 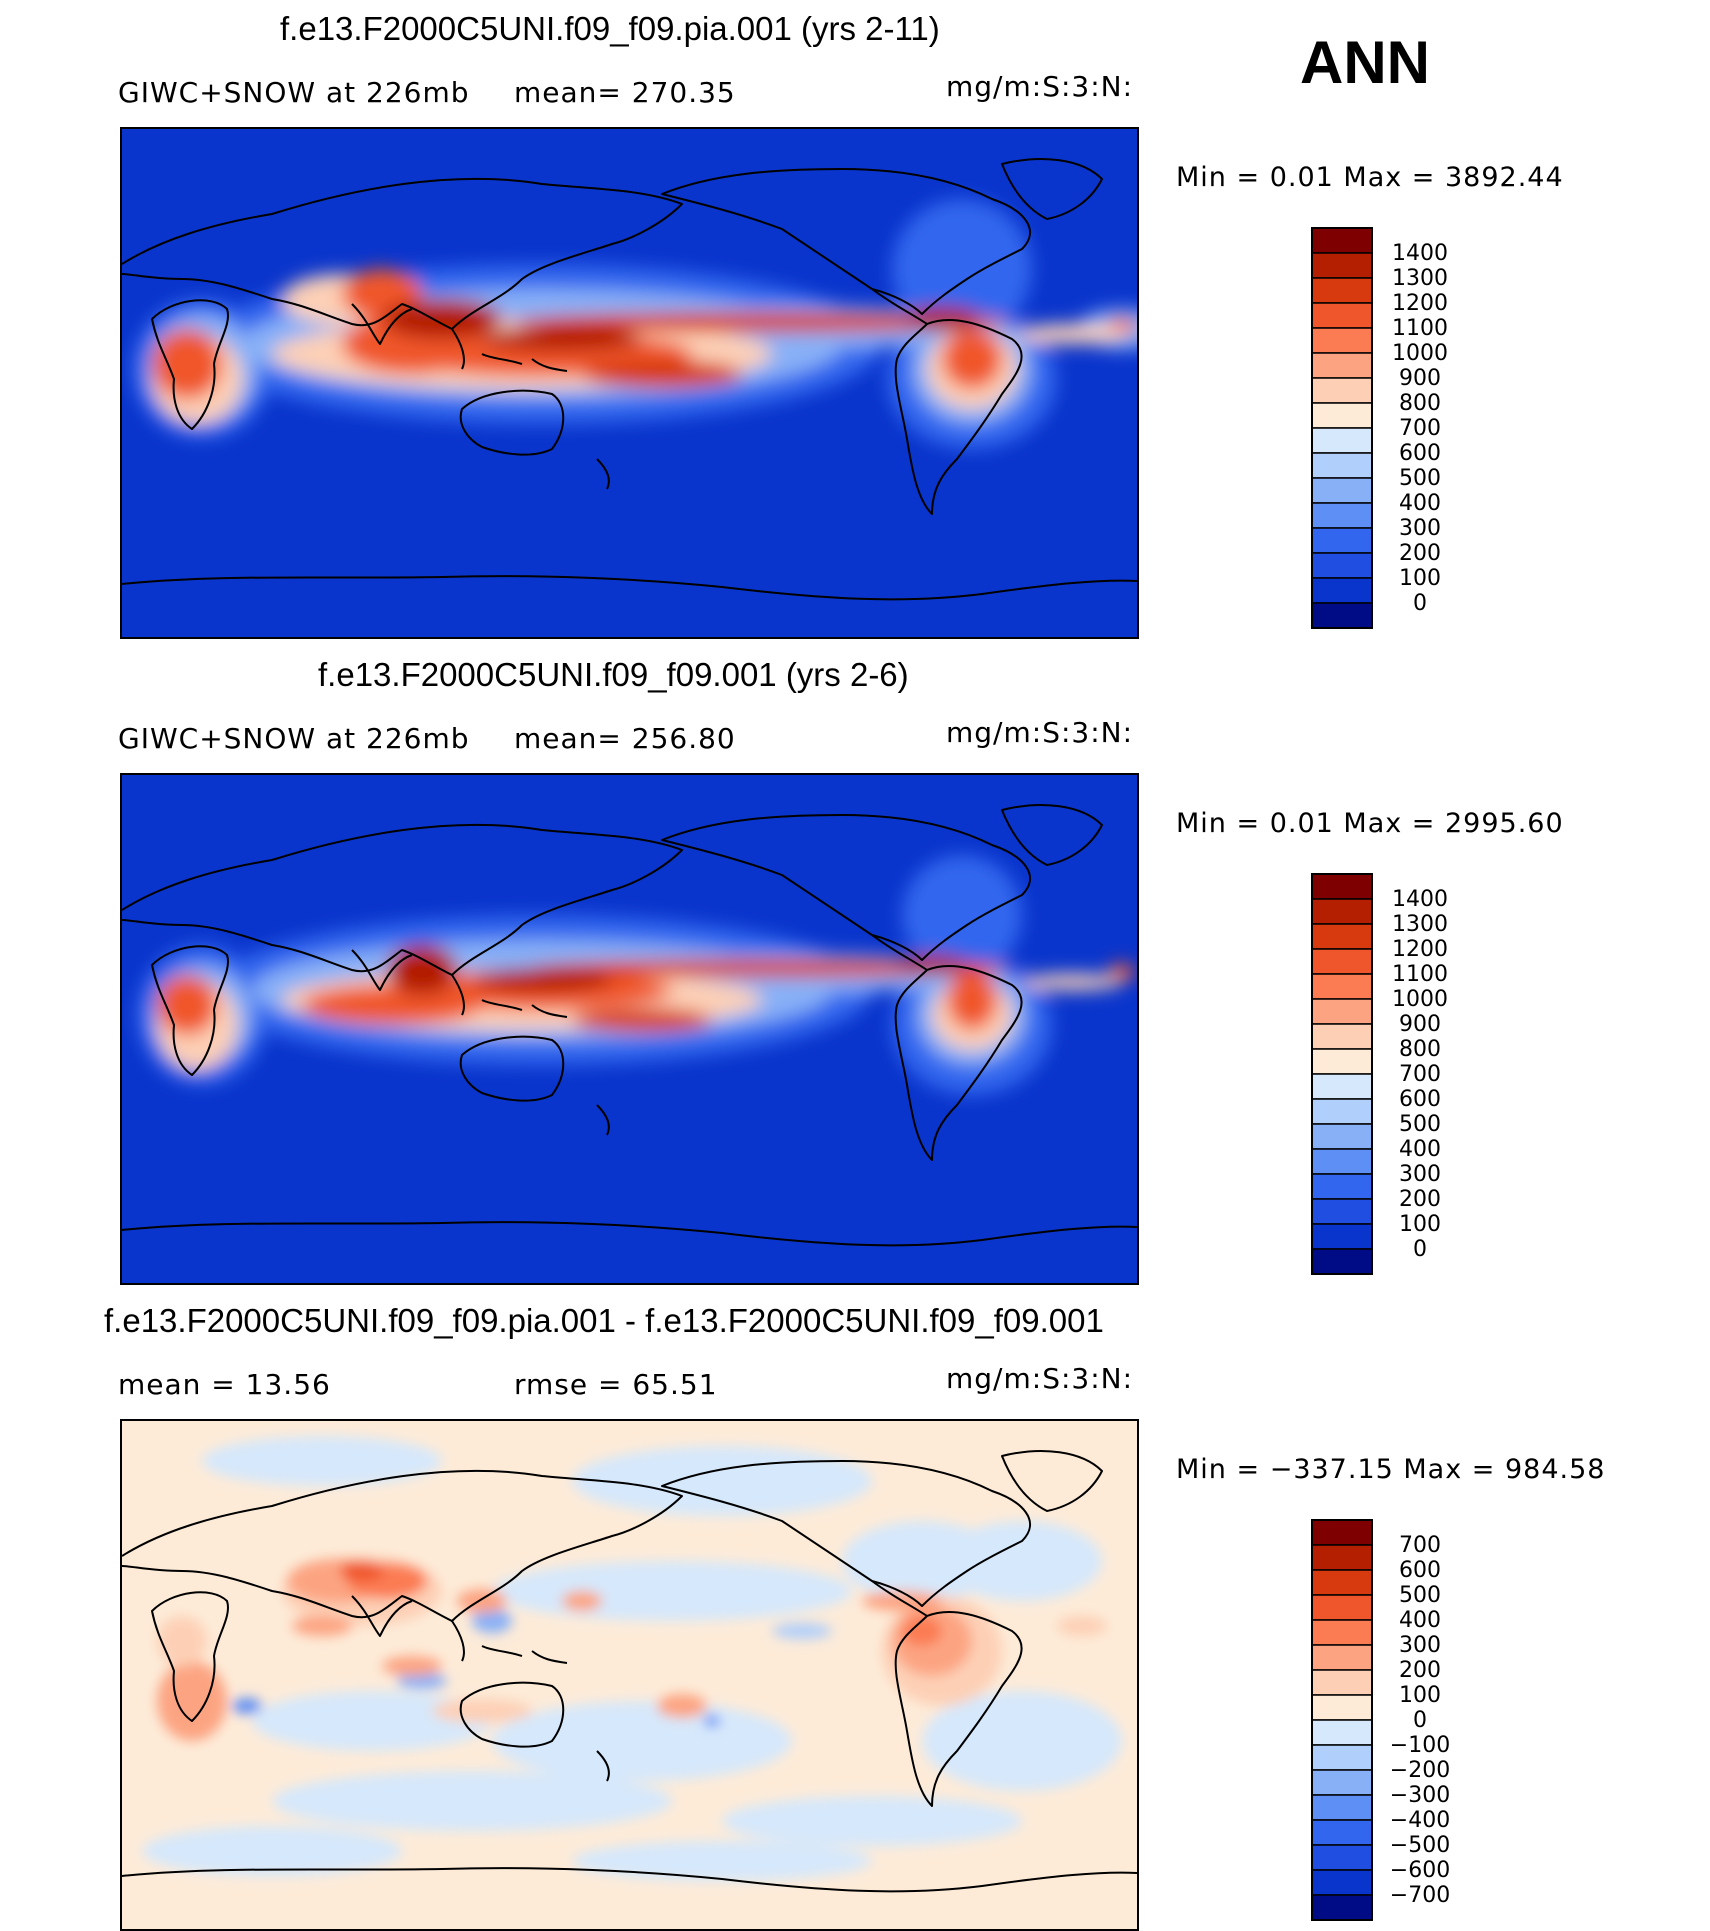 I want to click on panel-1-variable-label: GIWC+SNOW at 226mb, so click(x=294, y=92).